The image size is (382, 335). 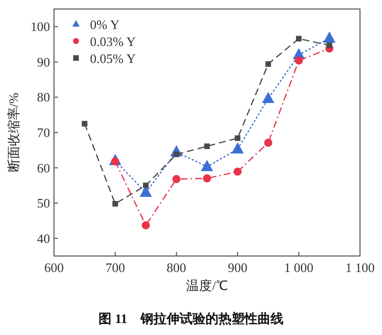 What do you see at coordinates (43, 203) in the screenshot?
I see `y-tick-label: 50` at bounding box center [43, 203].